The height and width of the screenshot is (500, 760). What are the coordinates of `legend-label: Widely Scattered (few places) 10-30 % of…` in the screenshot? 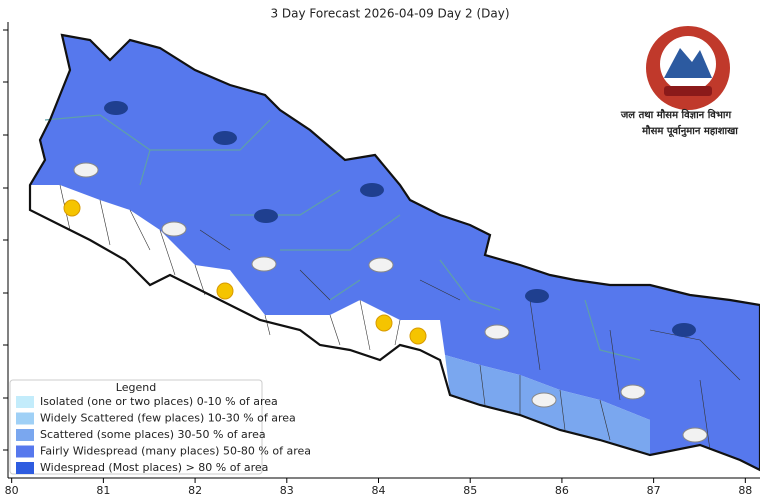 It's located at (168, 418).